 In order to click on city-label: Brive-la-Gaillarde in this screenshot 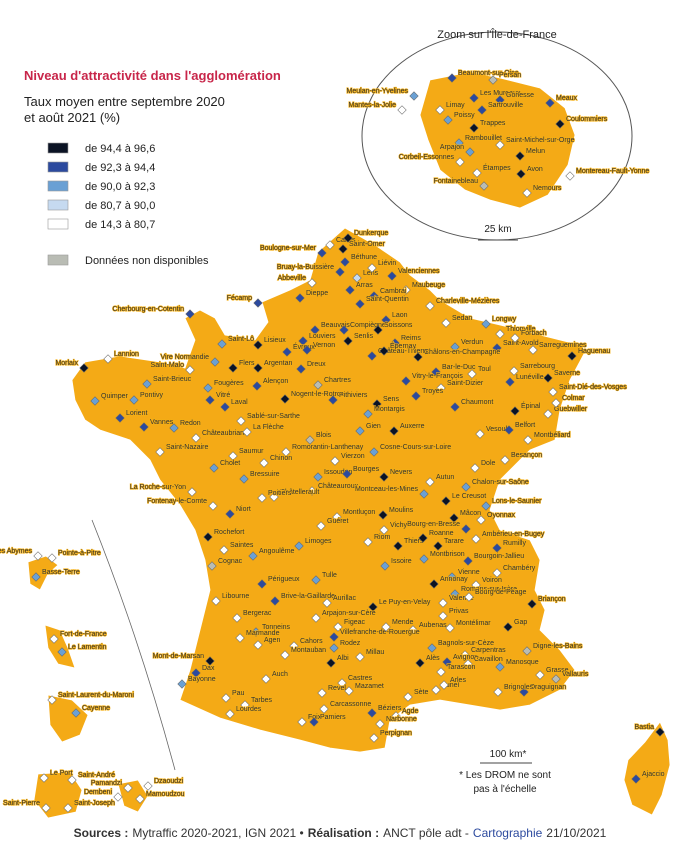, I will do `click(308, 596)`.